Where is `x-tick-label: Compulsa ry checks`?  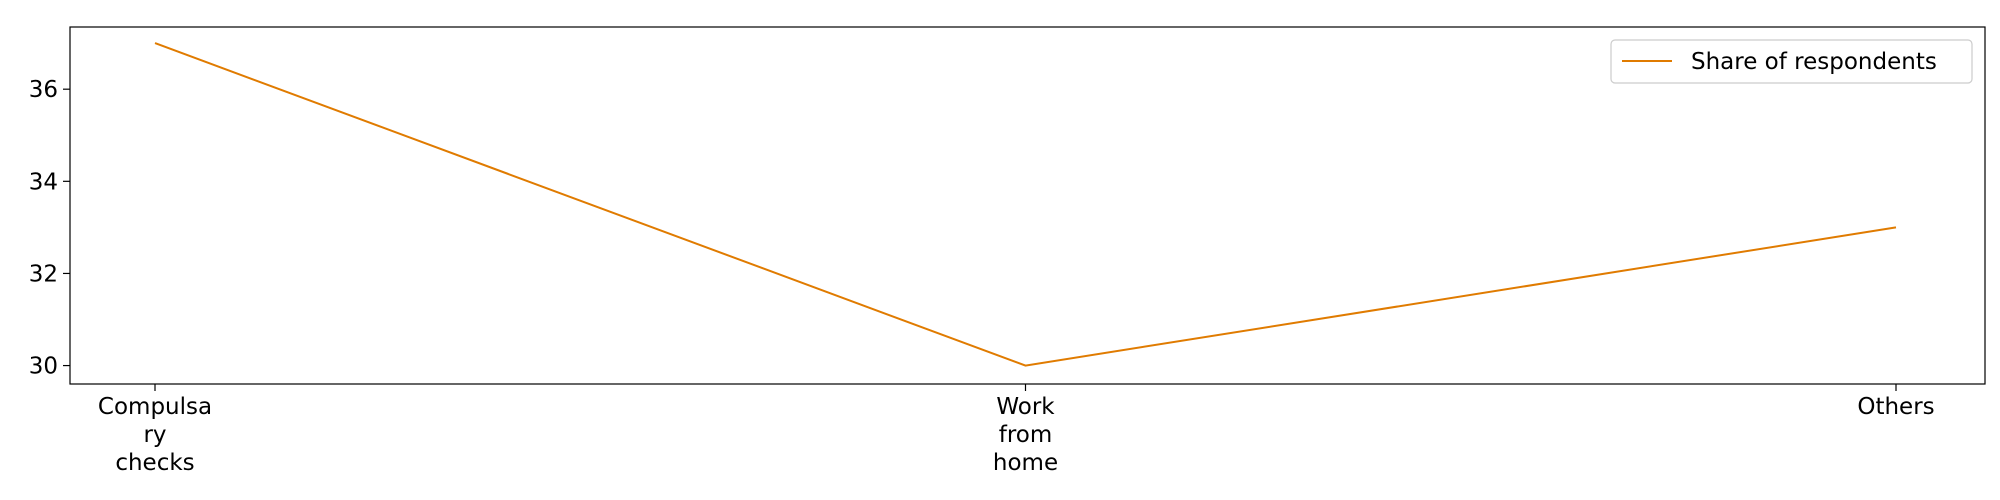
x-tick-label: Compulsa ry checks is located at coordinates (155, 435).